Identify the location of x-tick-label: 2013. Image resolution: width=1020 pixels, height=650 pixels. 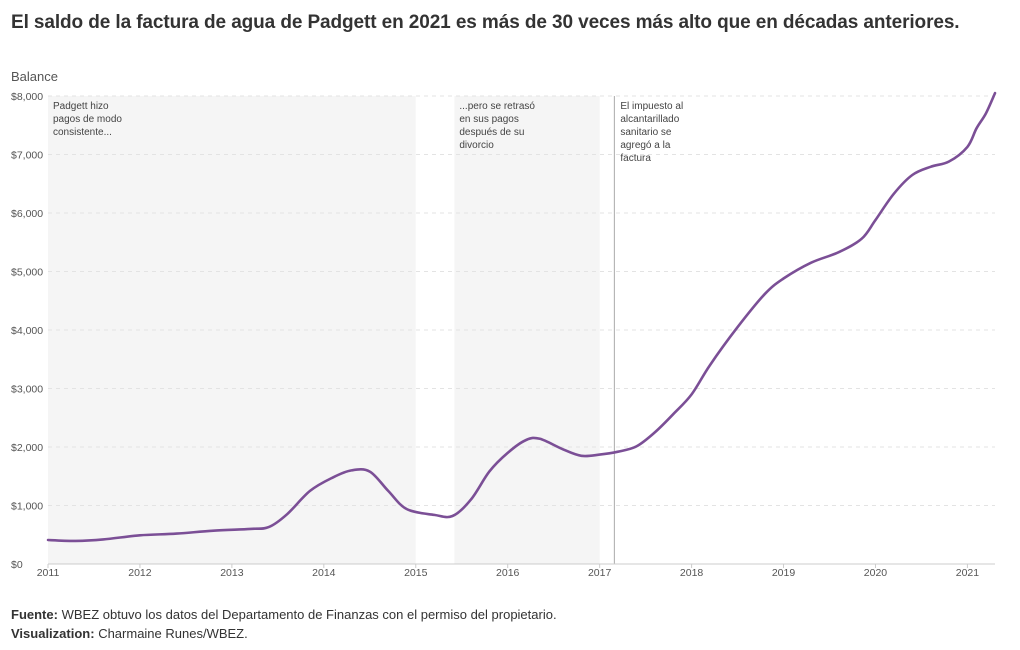
(232, 573).